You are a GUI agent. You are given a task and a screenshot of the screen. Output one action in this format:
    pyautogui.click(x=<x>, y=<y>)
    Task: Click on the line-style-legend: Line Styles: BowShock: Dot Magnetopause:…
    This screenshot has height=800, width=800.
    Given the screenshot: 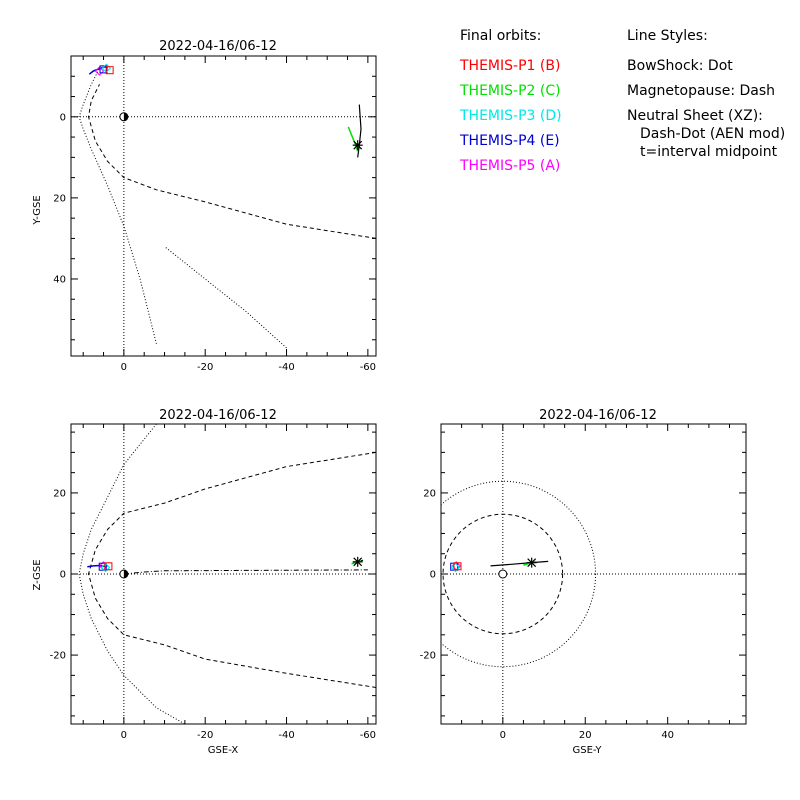 What is the action you would take?
    pyautogui.click(x=706, y=94)
    